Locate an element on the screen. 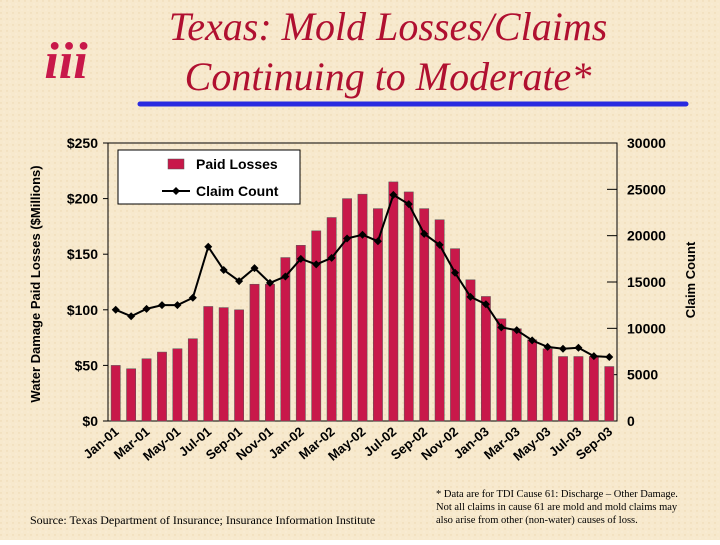  logo: iii is located at coordinates (66, 61).